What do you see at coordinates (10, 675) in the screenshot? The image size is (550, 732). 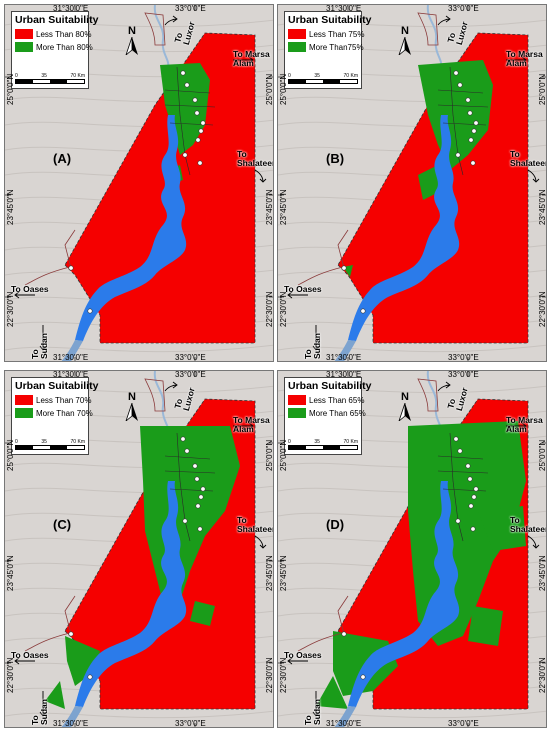 I see `coord-left-lower: 22°30'0"N` at bounding box center [10, 675].